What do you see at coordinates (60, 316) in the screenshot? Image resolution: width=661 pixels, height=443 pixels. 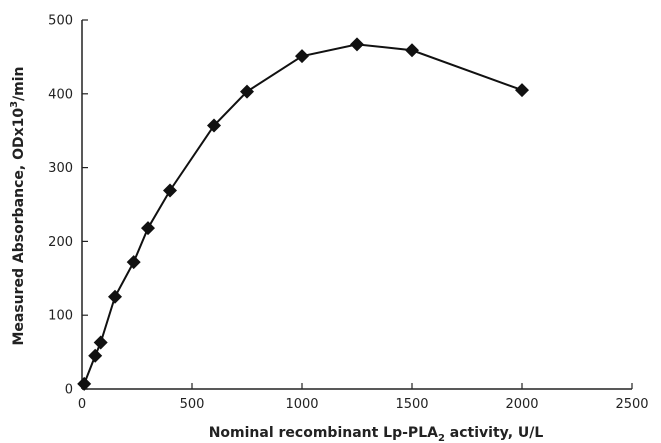 I see `y-tick-label: 100` at bounding box center [60, 316].